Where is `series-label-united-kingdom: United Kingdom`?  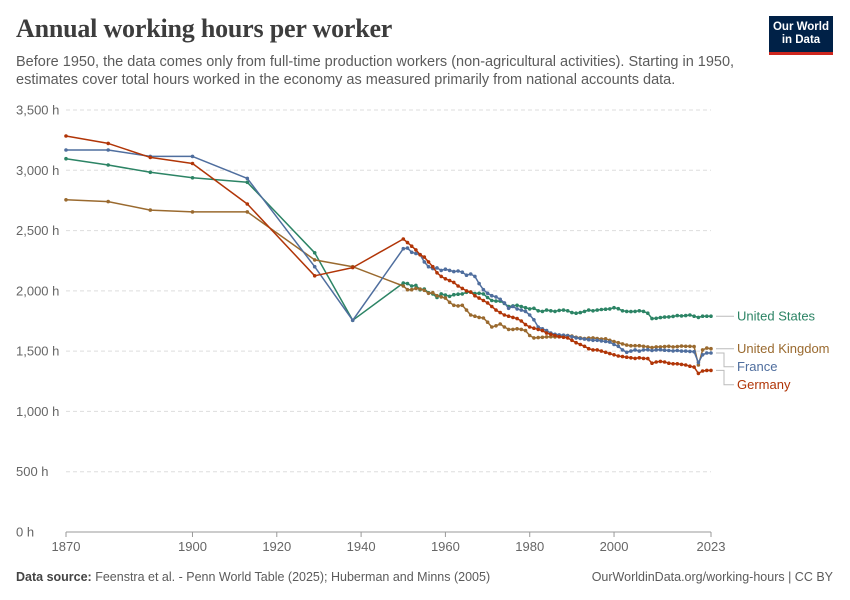
series-label-united-kingdom: United Kingdom is located at coordinates (783, 348).